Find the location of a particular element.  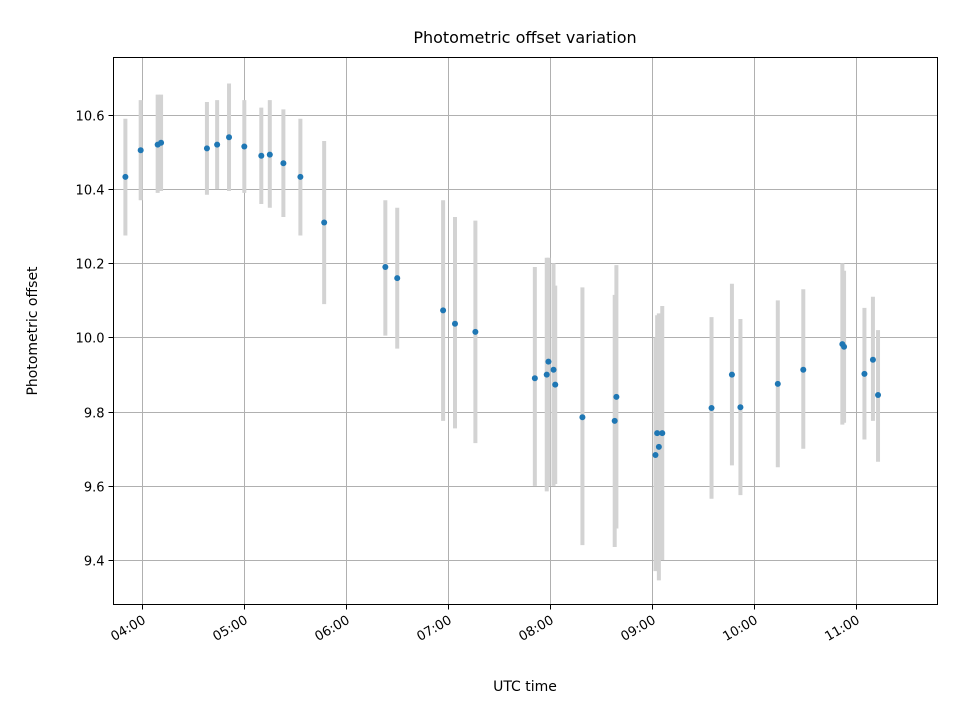

y-tick-label: 9.6 is located at coordinates (94, 488).